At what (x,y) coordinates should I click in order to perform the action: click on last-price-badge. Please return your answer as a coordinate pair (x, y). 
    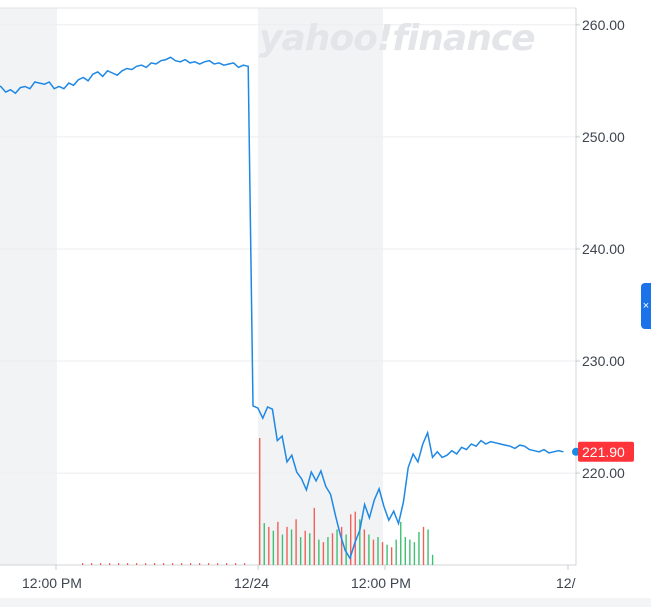
    Looking at the image, I should click on (606, 451).